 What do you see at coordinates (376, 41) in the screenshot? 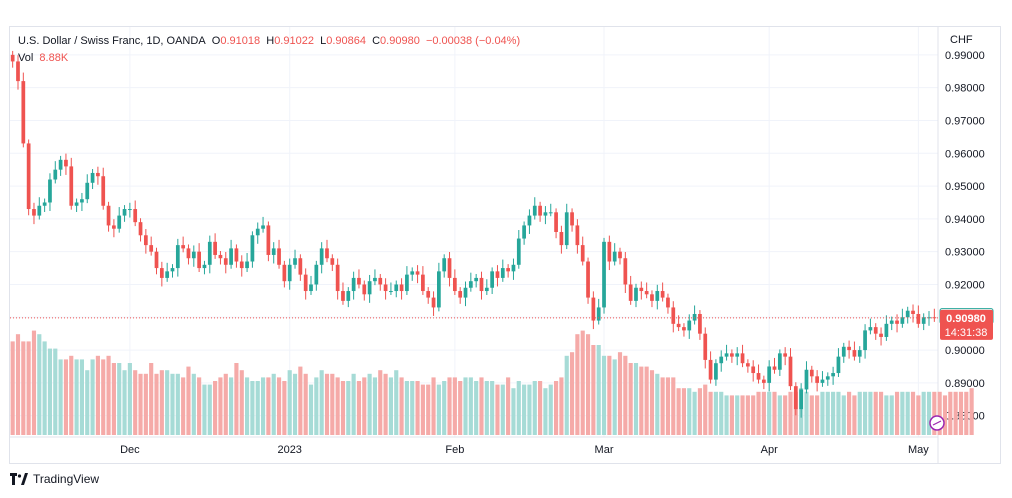
I see `close-label: C` at bounding box center [376, 41].